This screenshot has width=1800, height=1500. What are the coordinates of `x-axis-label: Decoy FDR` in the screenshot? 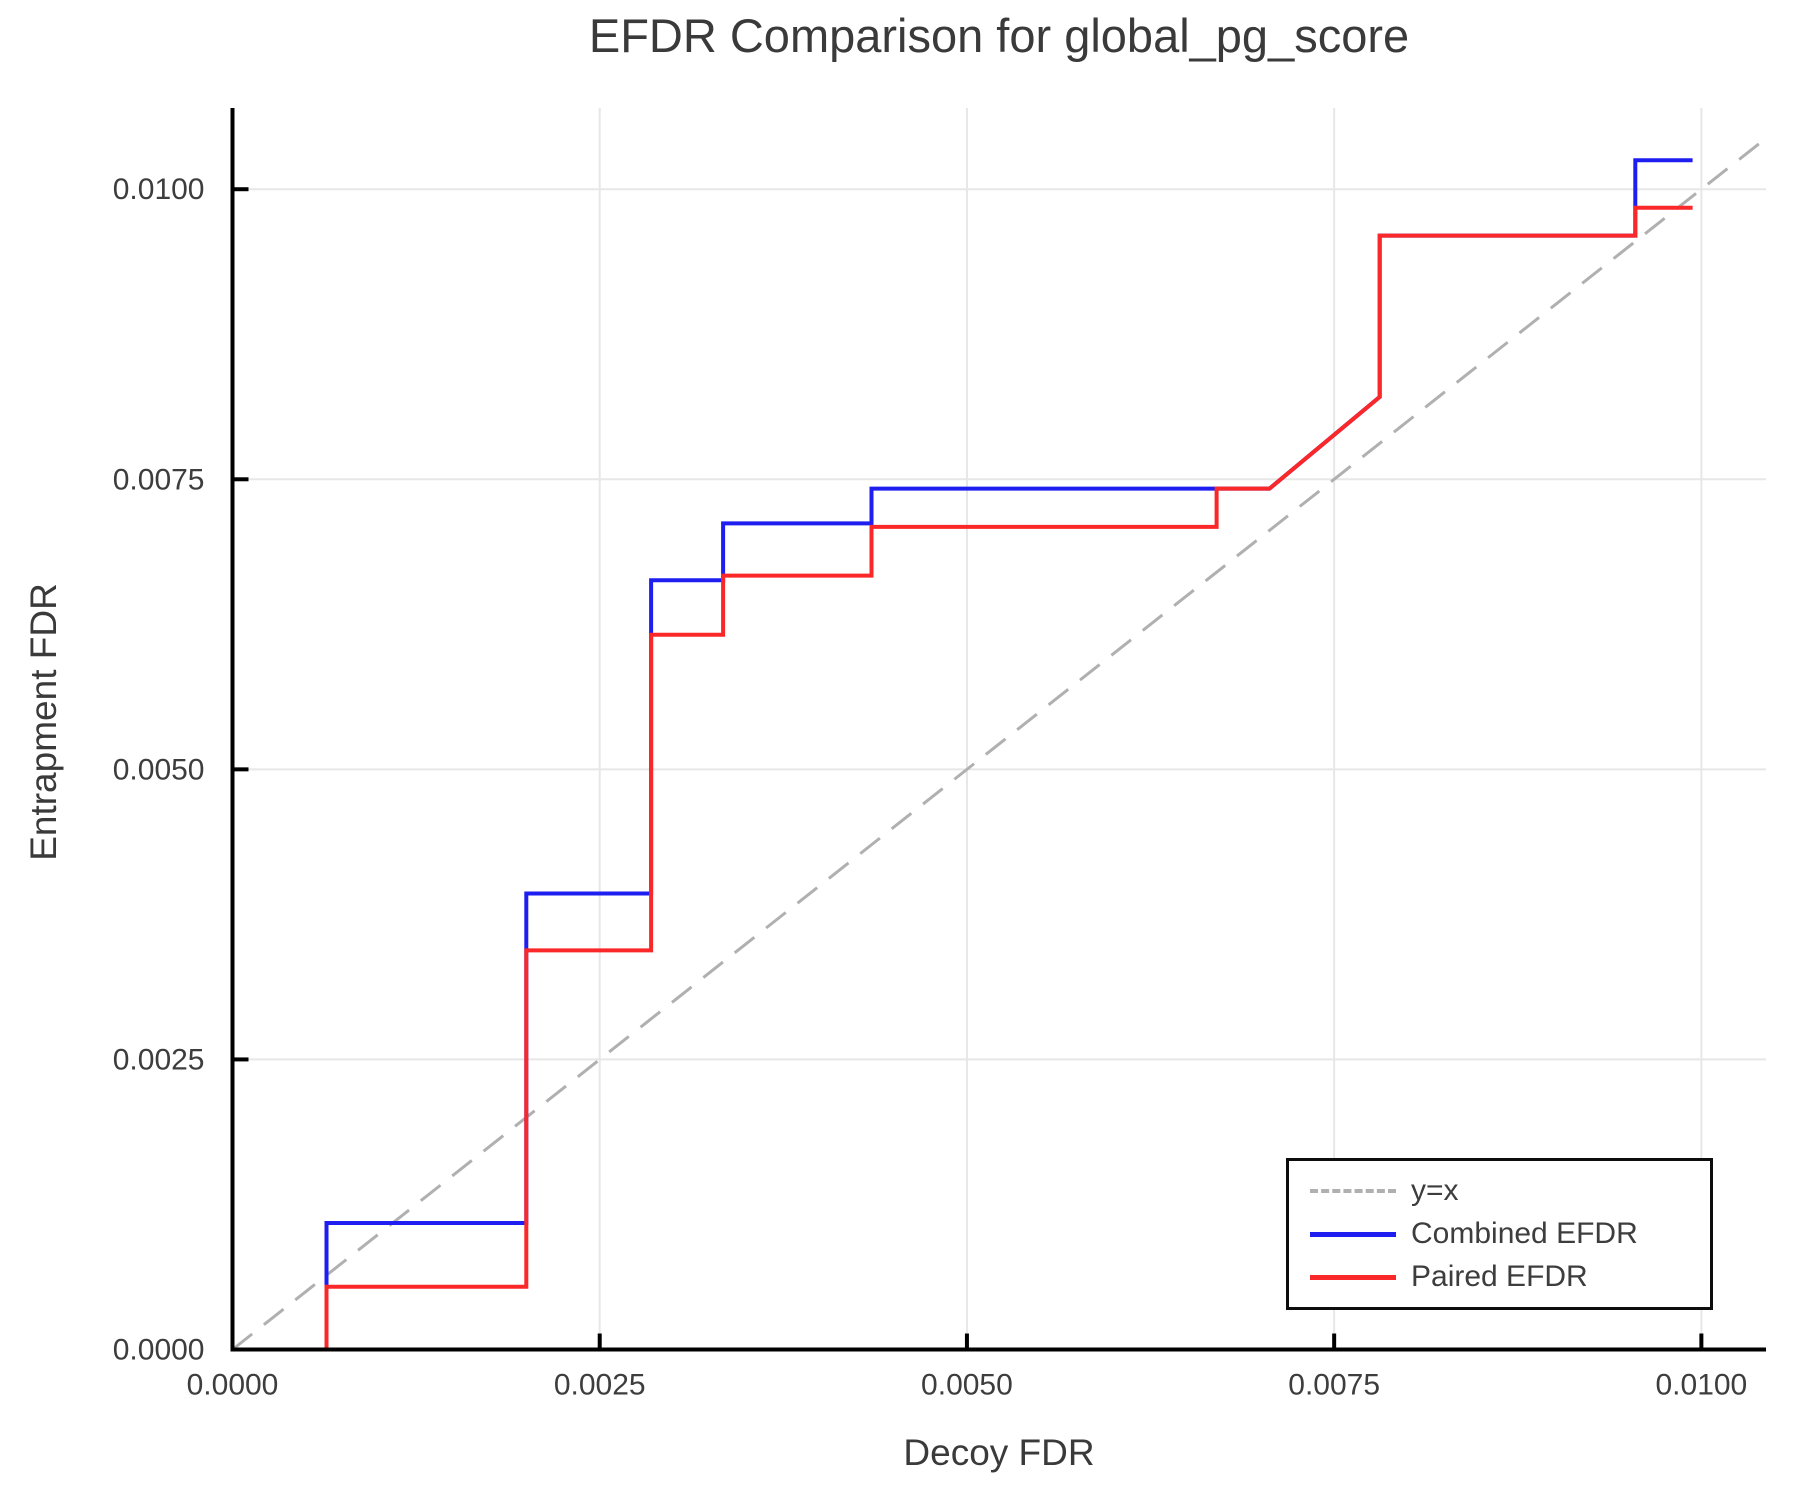 It's located at (999, 1452).